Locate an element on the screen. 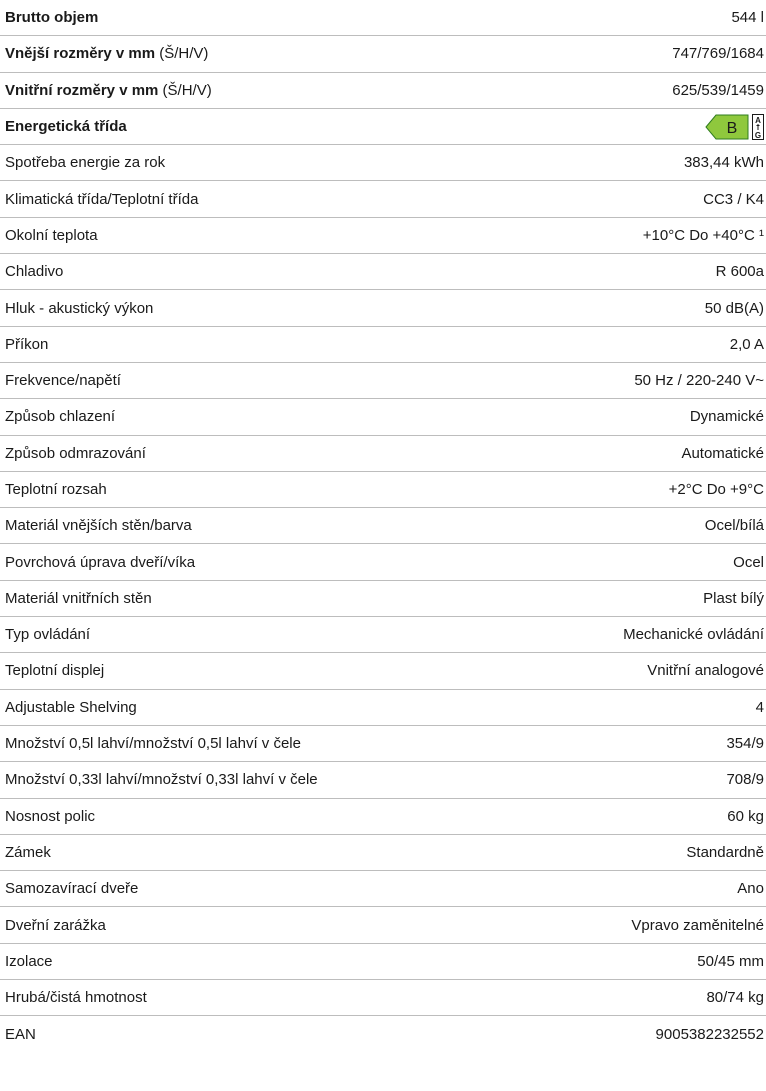  spec-row: Samozavírací dveře Ano is located at coordinates (383, 889).